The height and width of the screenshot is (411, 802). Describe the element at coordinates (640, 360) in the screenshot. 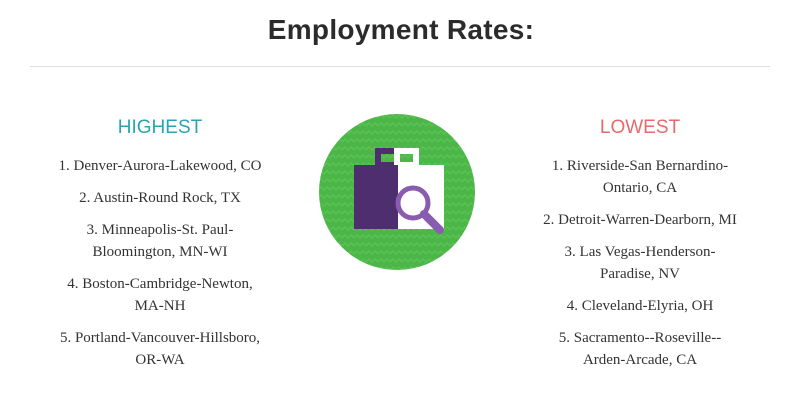

I see `item-line: Arden-Arcade, CA` at that location.